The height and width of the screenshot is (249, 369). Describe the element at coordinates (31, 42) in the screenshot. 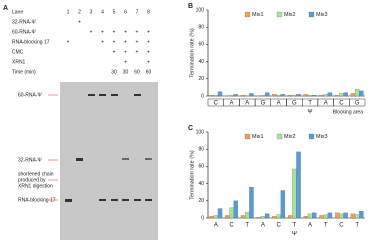

I see `row-label: RNA-blocking 17` at that location.